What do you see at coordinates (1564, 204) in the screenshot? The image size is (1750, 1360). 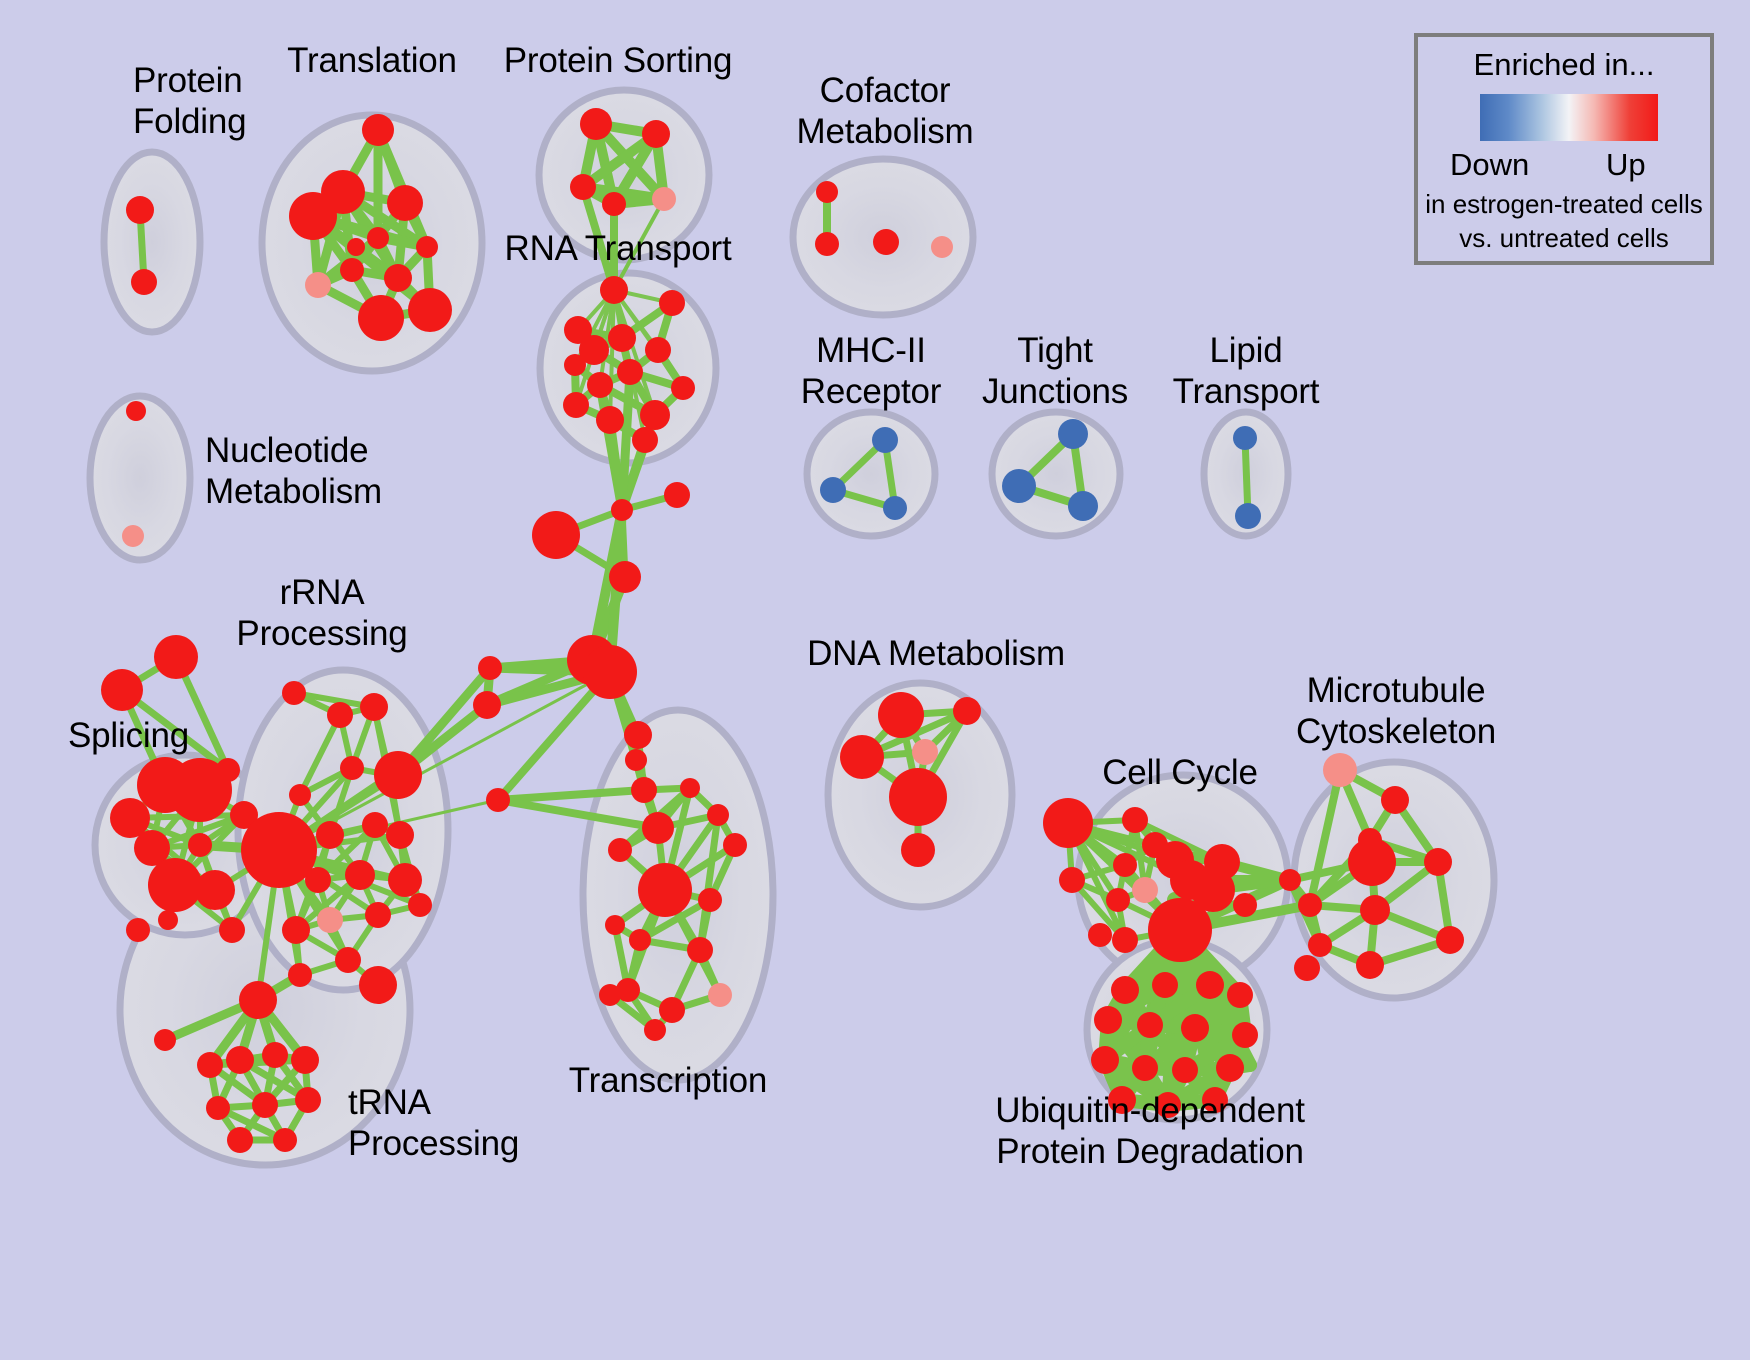 I see `legend-subtitle-line-1: in estrogen-treated cells` at bounding box center [1564, 204].